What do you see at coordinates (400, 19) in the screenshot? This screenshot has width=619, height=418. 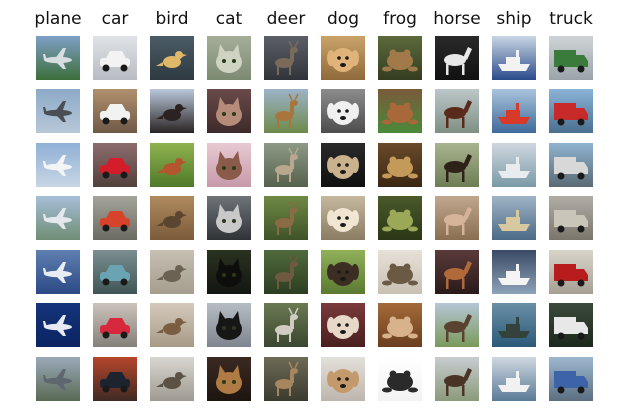 I see `class-label-frog: frog` at bounding box center [400, 19].